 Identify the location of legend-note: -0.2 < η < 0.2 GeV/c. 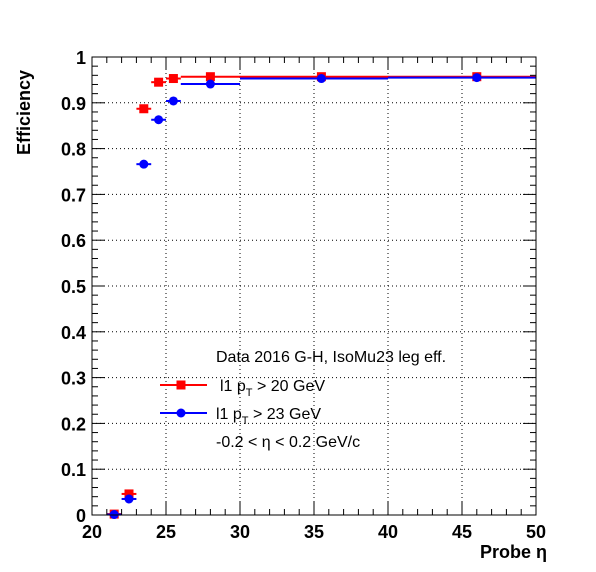
(288, 442).